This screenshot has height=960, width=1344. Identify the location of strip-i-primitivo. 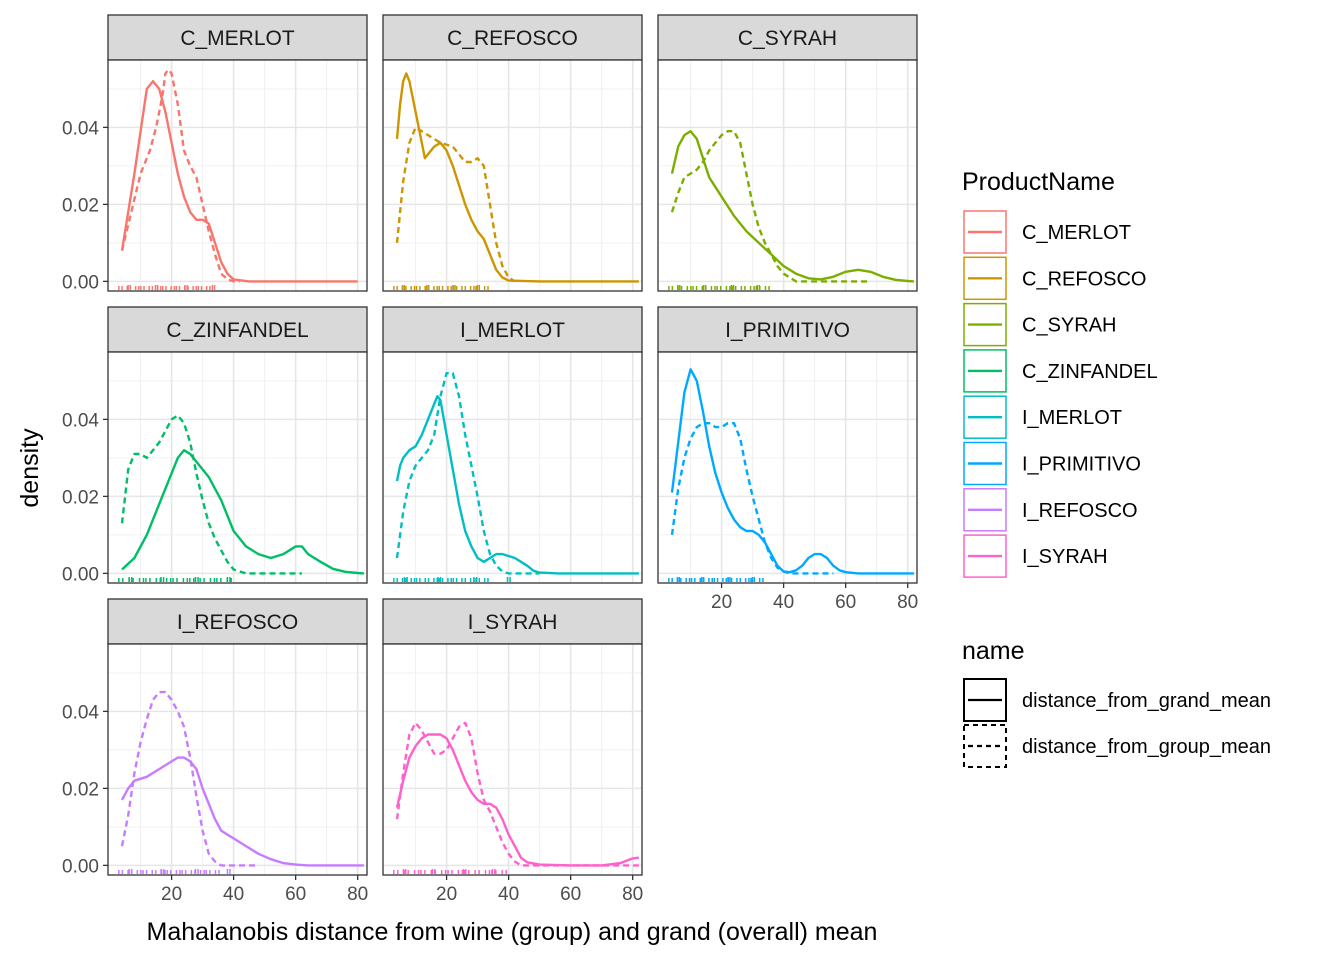
(787, 329).